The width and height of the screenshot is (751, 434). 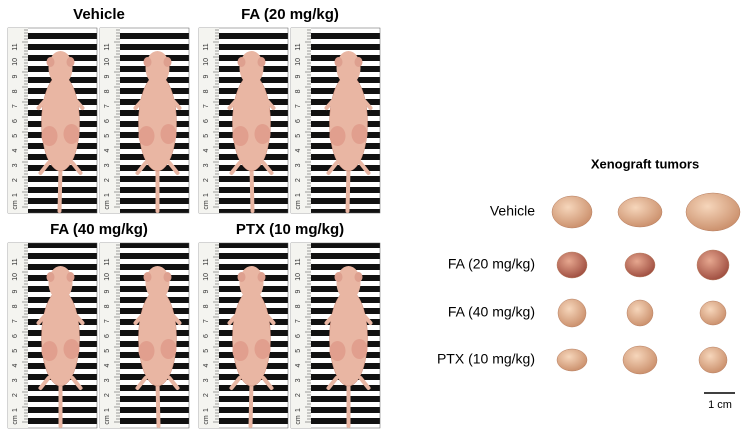 I want to click on panel-title: FA (20 mg/kg), so click(x=290, y=14).